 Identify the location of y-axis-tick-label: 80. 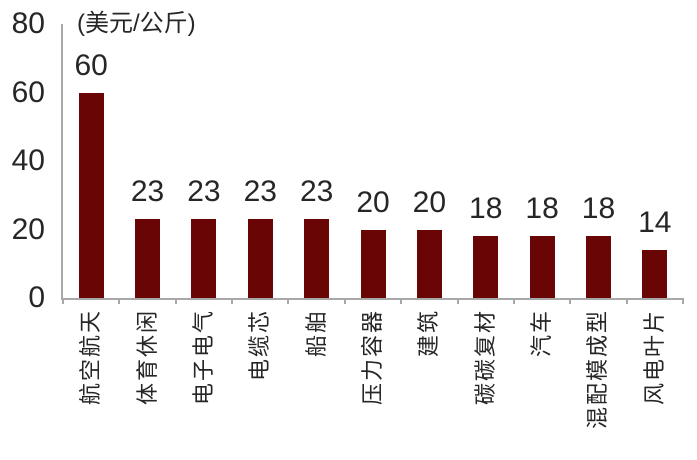
(28, 23).